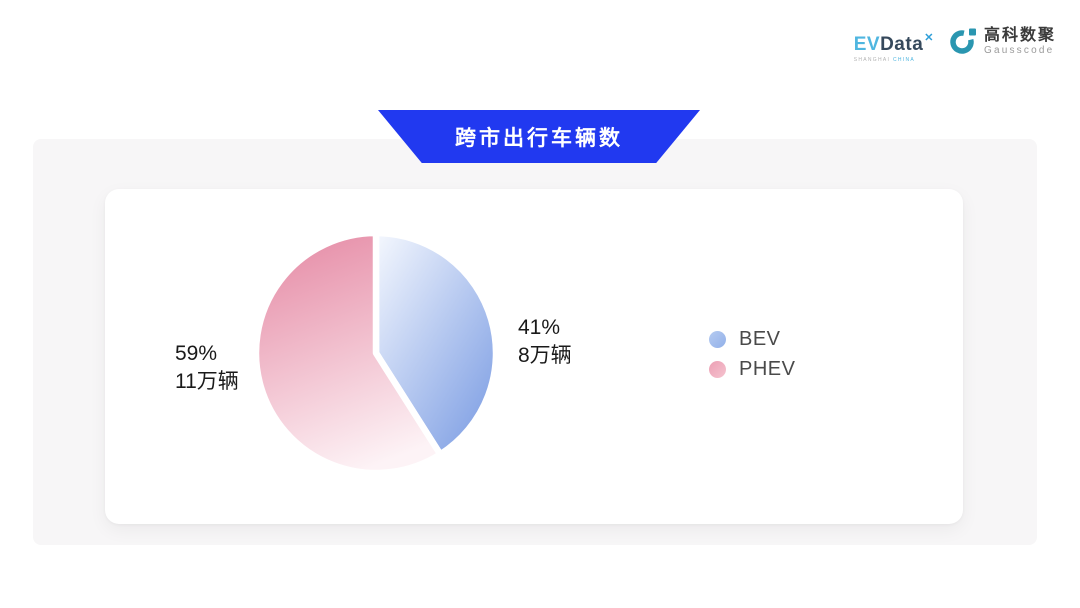 The image size is (1080, 608). What do you see at coordinates (717, 369) in the screenshot?
I see `legend-dot-phev` at bounding box center [717, 369].